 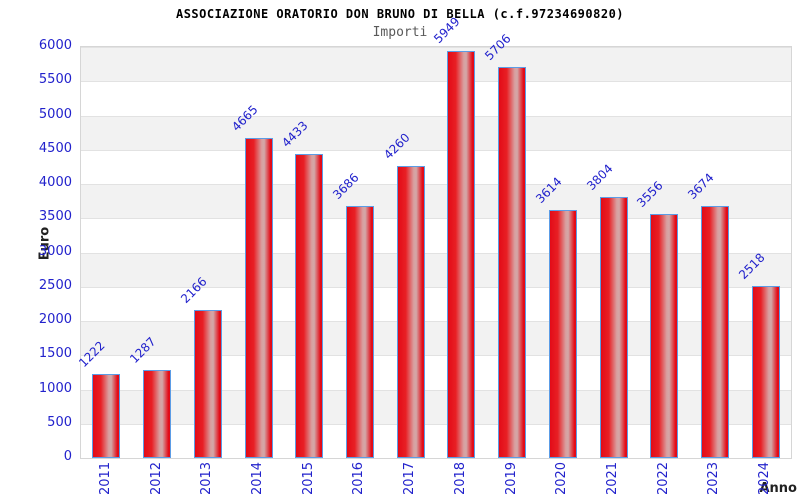 I want to click on bar-2016, so click(x=359, y=331).